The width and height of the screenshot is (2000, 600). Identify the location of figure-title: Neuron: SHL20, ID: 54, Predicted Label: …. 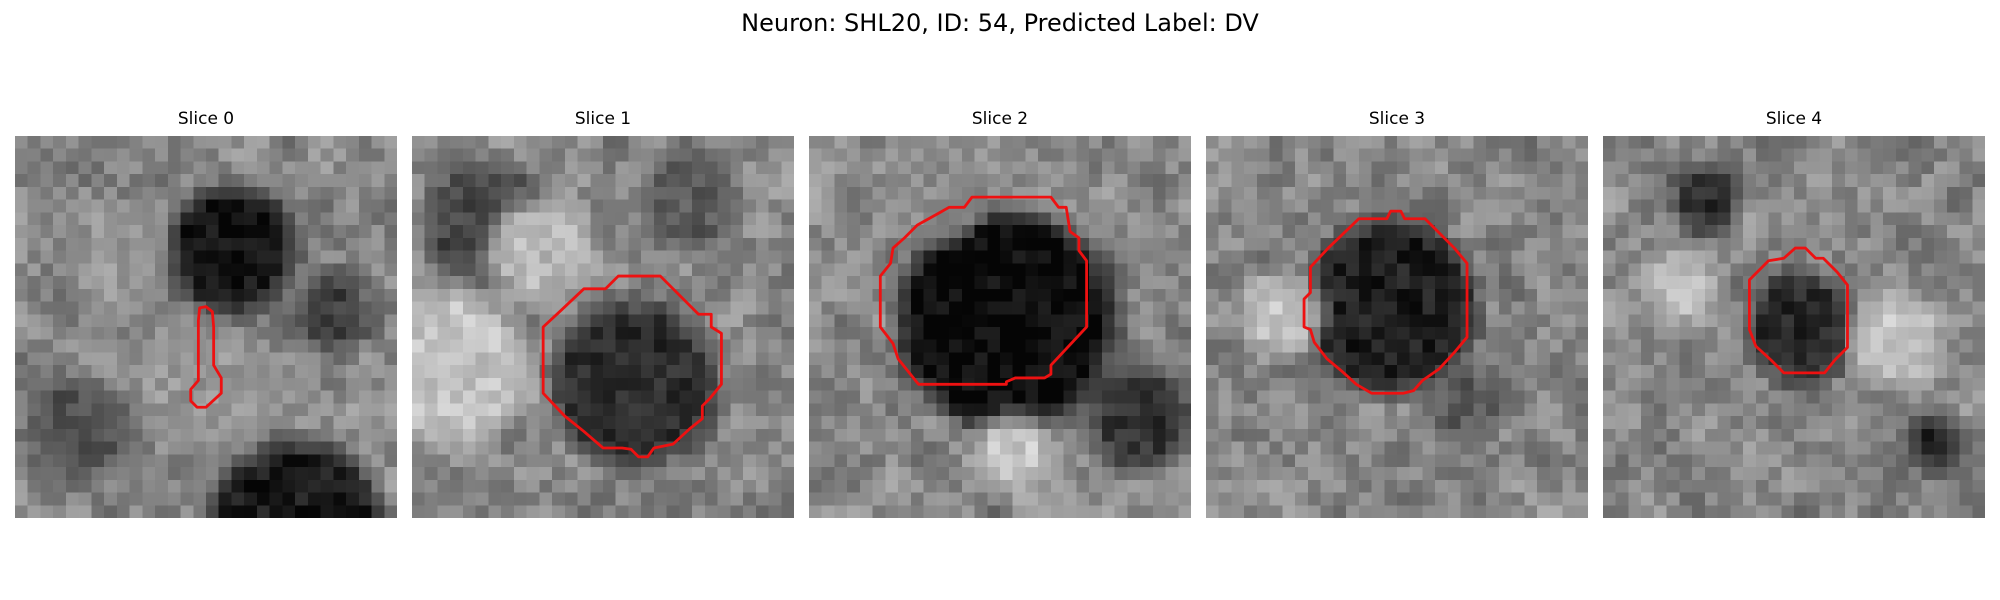
(1000, 23).